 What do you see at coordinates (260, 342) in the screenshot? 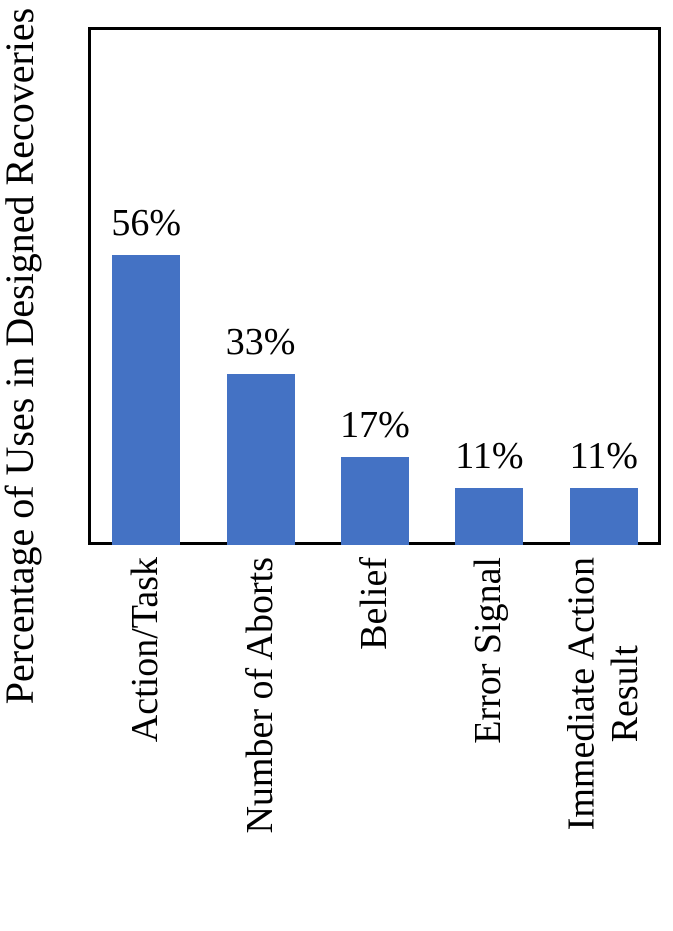
I see `value-label-number-of-aborts: 33%` at bounding box center [260, 342].